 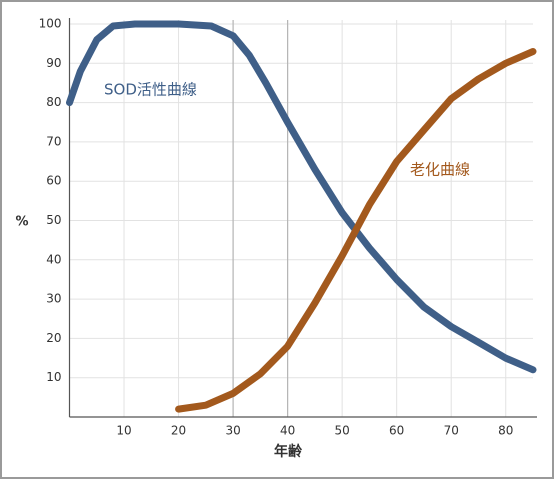 I want to click on x-tick-label: 30, so click(x=232, y=431).